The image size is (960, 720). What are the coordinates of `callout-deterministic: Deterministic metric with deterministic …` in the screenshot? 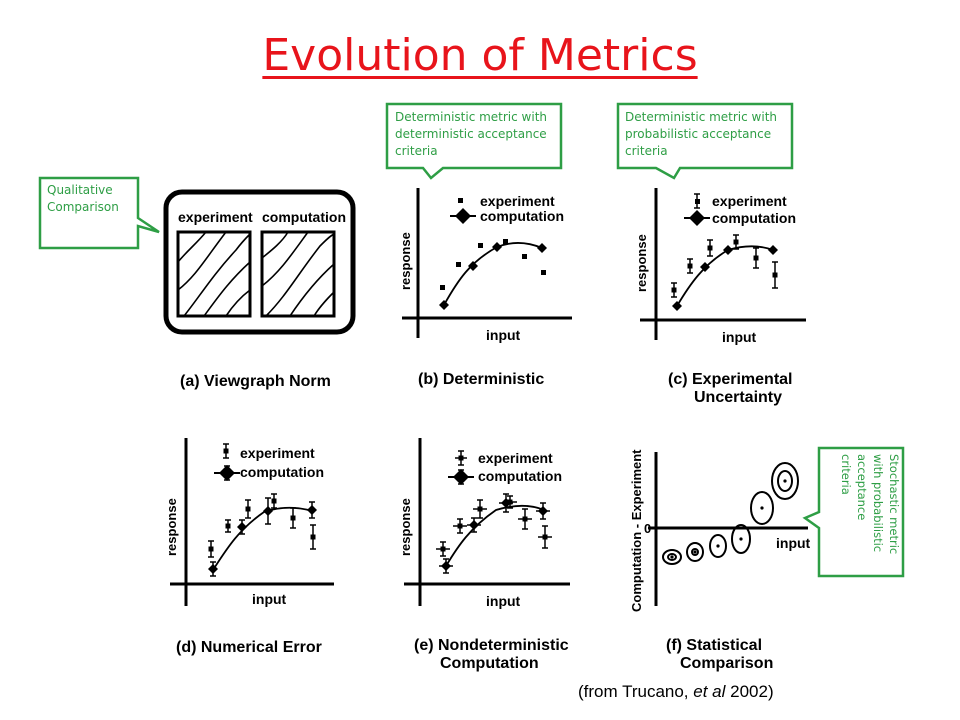 It's located at (474, 144).